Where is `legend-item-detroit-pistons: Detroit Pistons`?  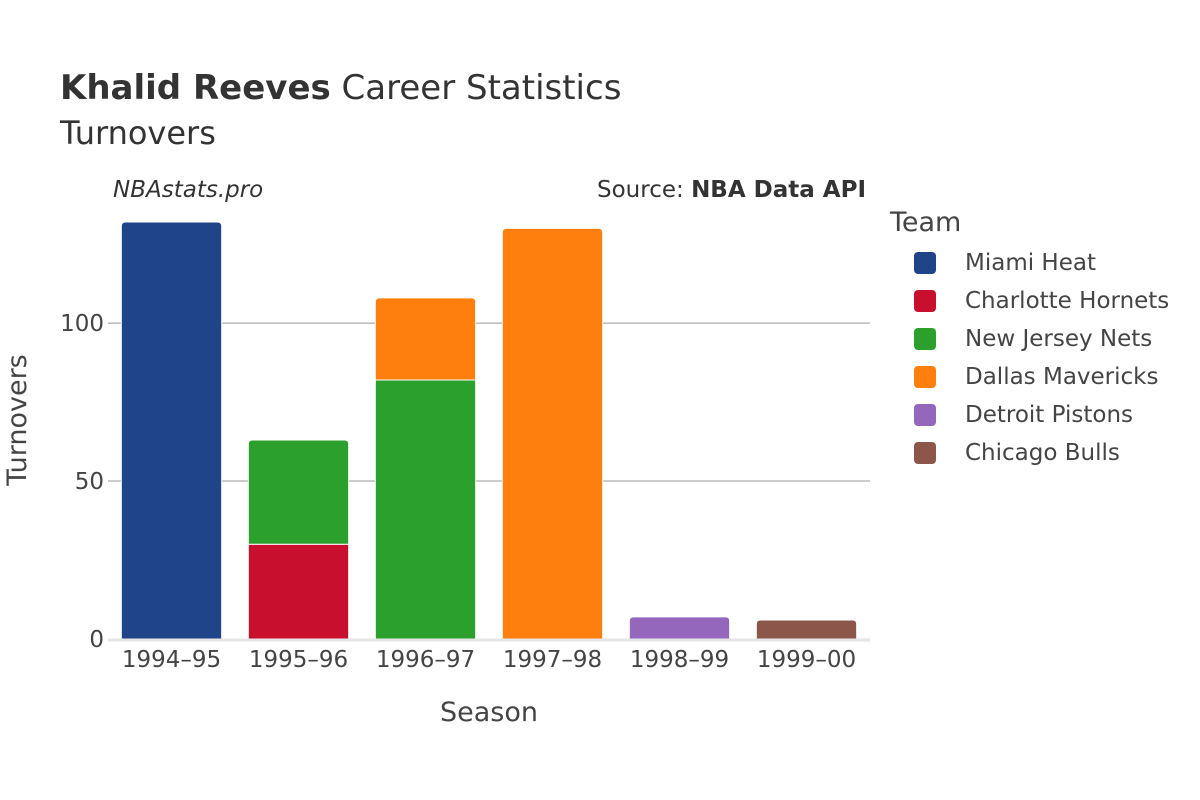 legend-item-detroit-pistons: Detroit Pistons is located at coordinates (1041, 415).